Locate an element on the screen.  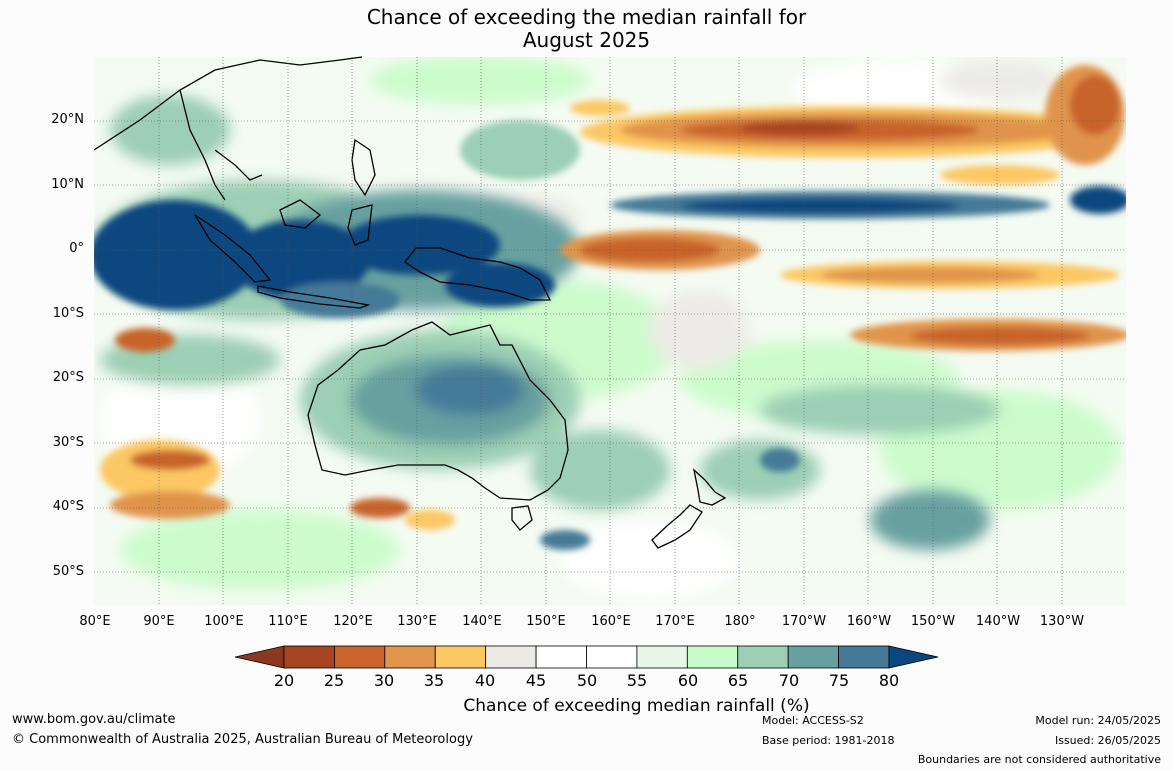
colorbar-tick: 65 is located at coordinates (738, 680).